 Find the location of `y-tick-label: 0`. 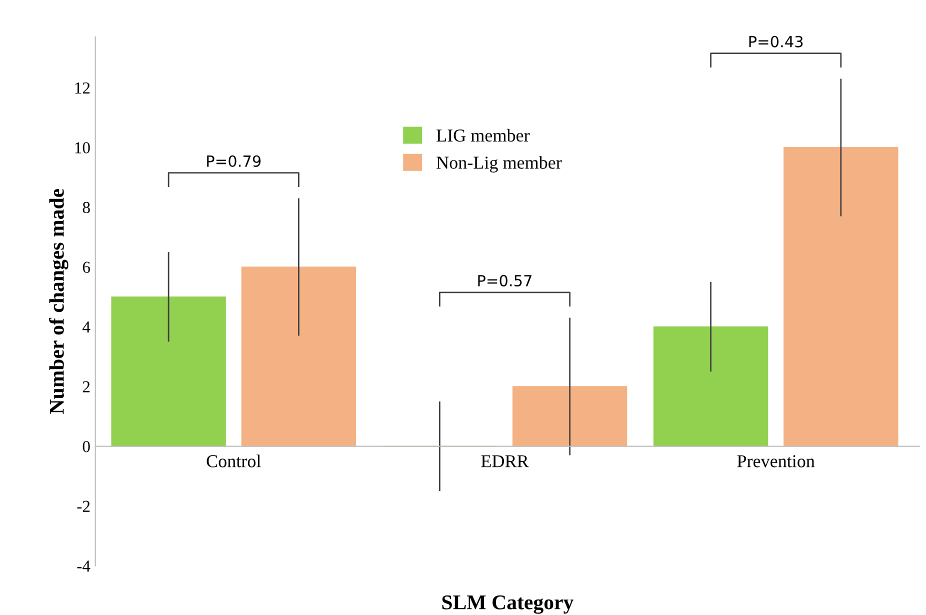

y-tick-label: 0 is located at coordinates (86, 446).